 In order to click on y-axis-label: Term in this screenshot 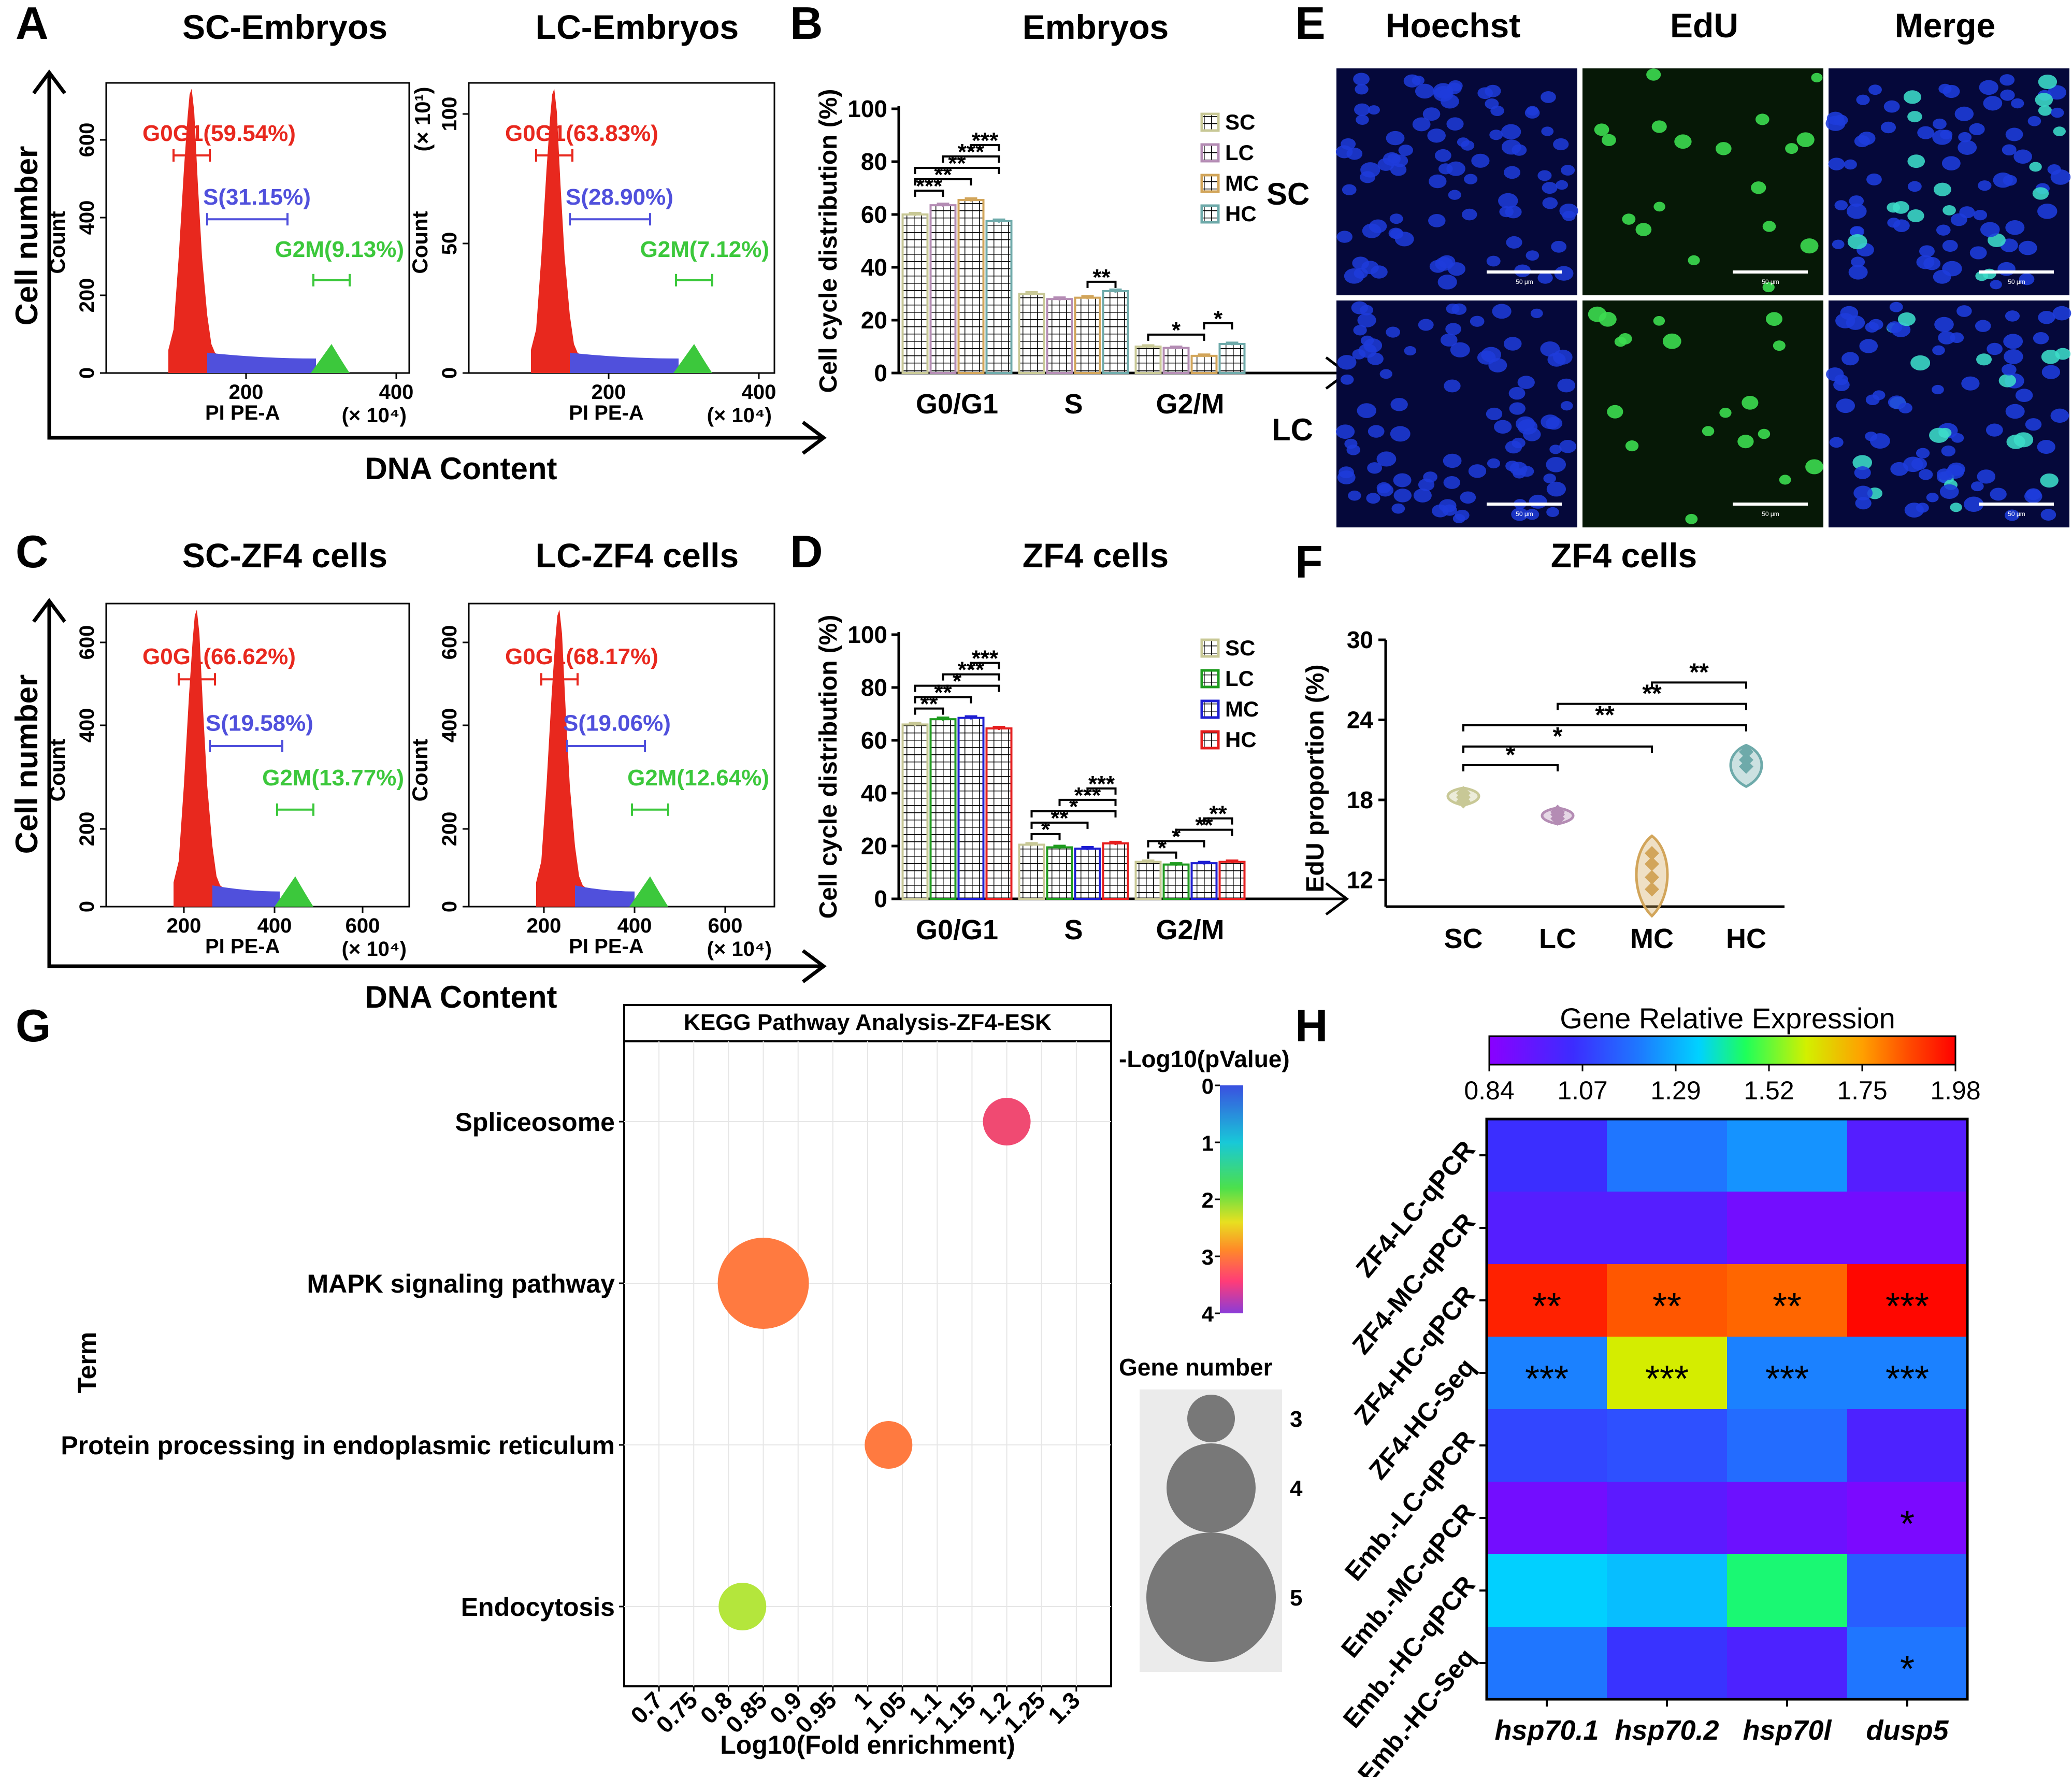, I will do `click(87, 1363)`.